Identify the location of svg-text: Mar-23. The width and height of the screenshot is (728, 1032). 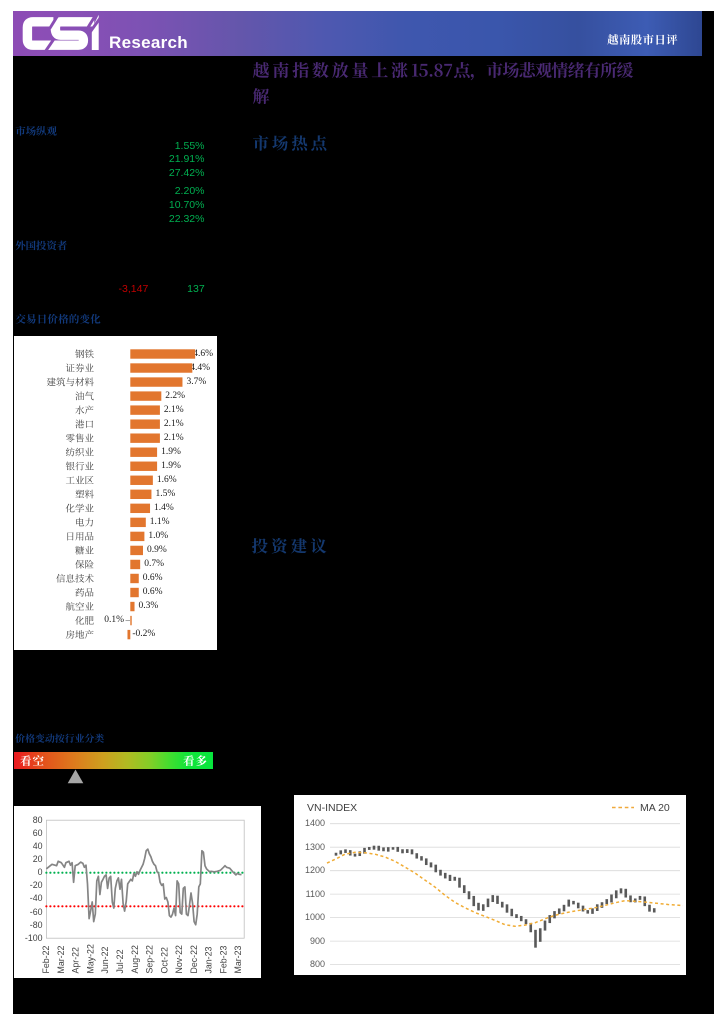
(238, 960).